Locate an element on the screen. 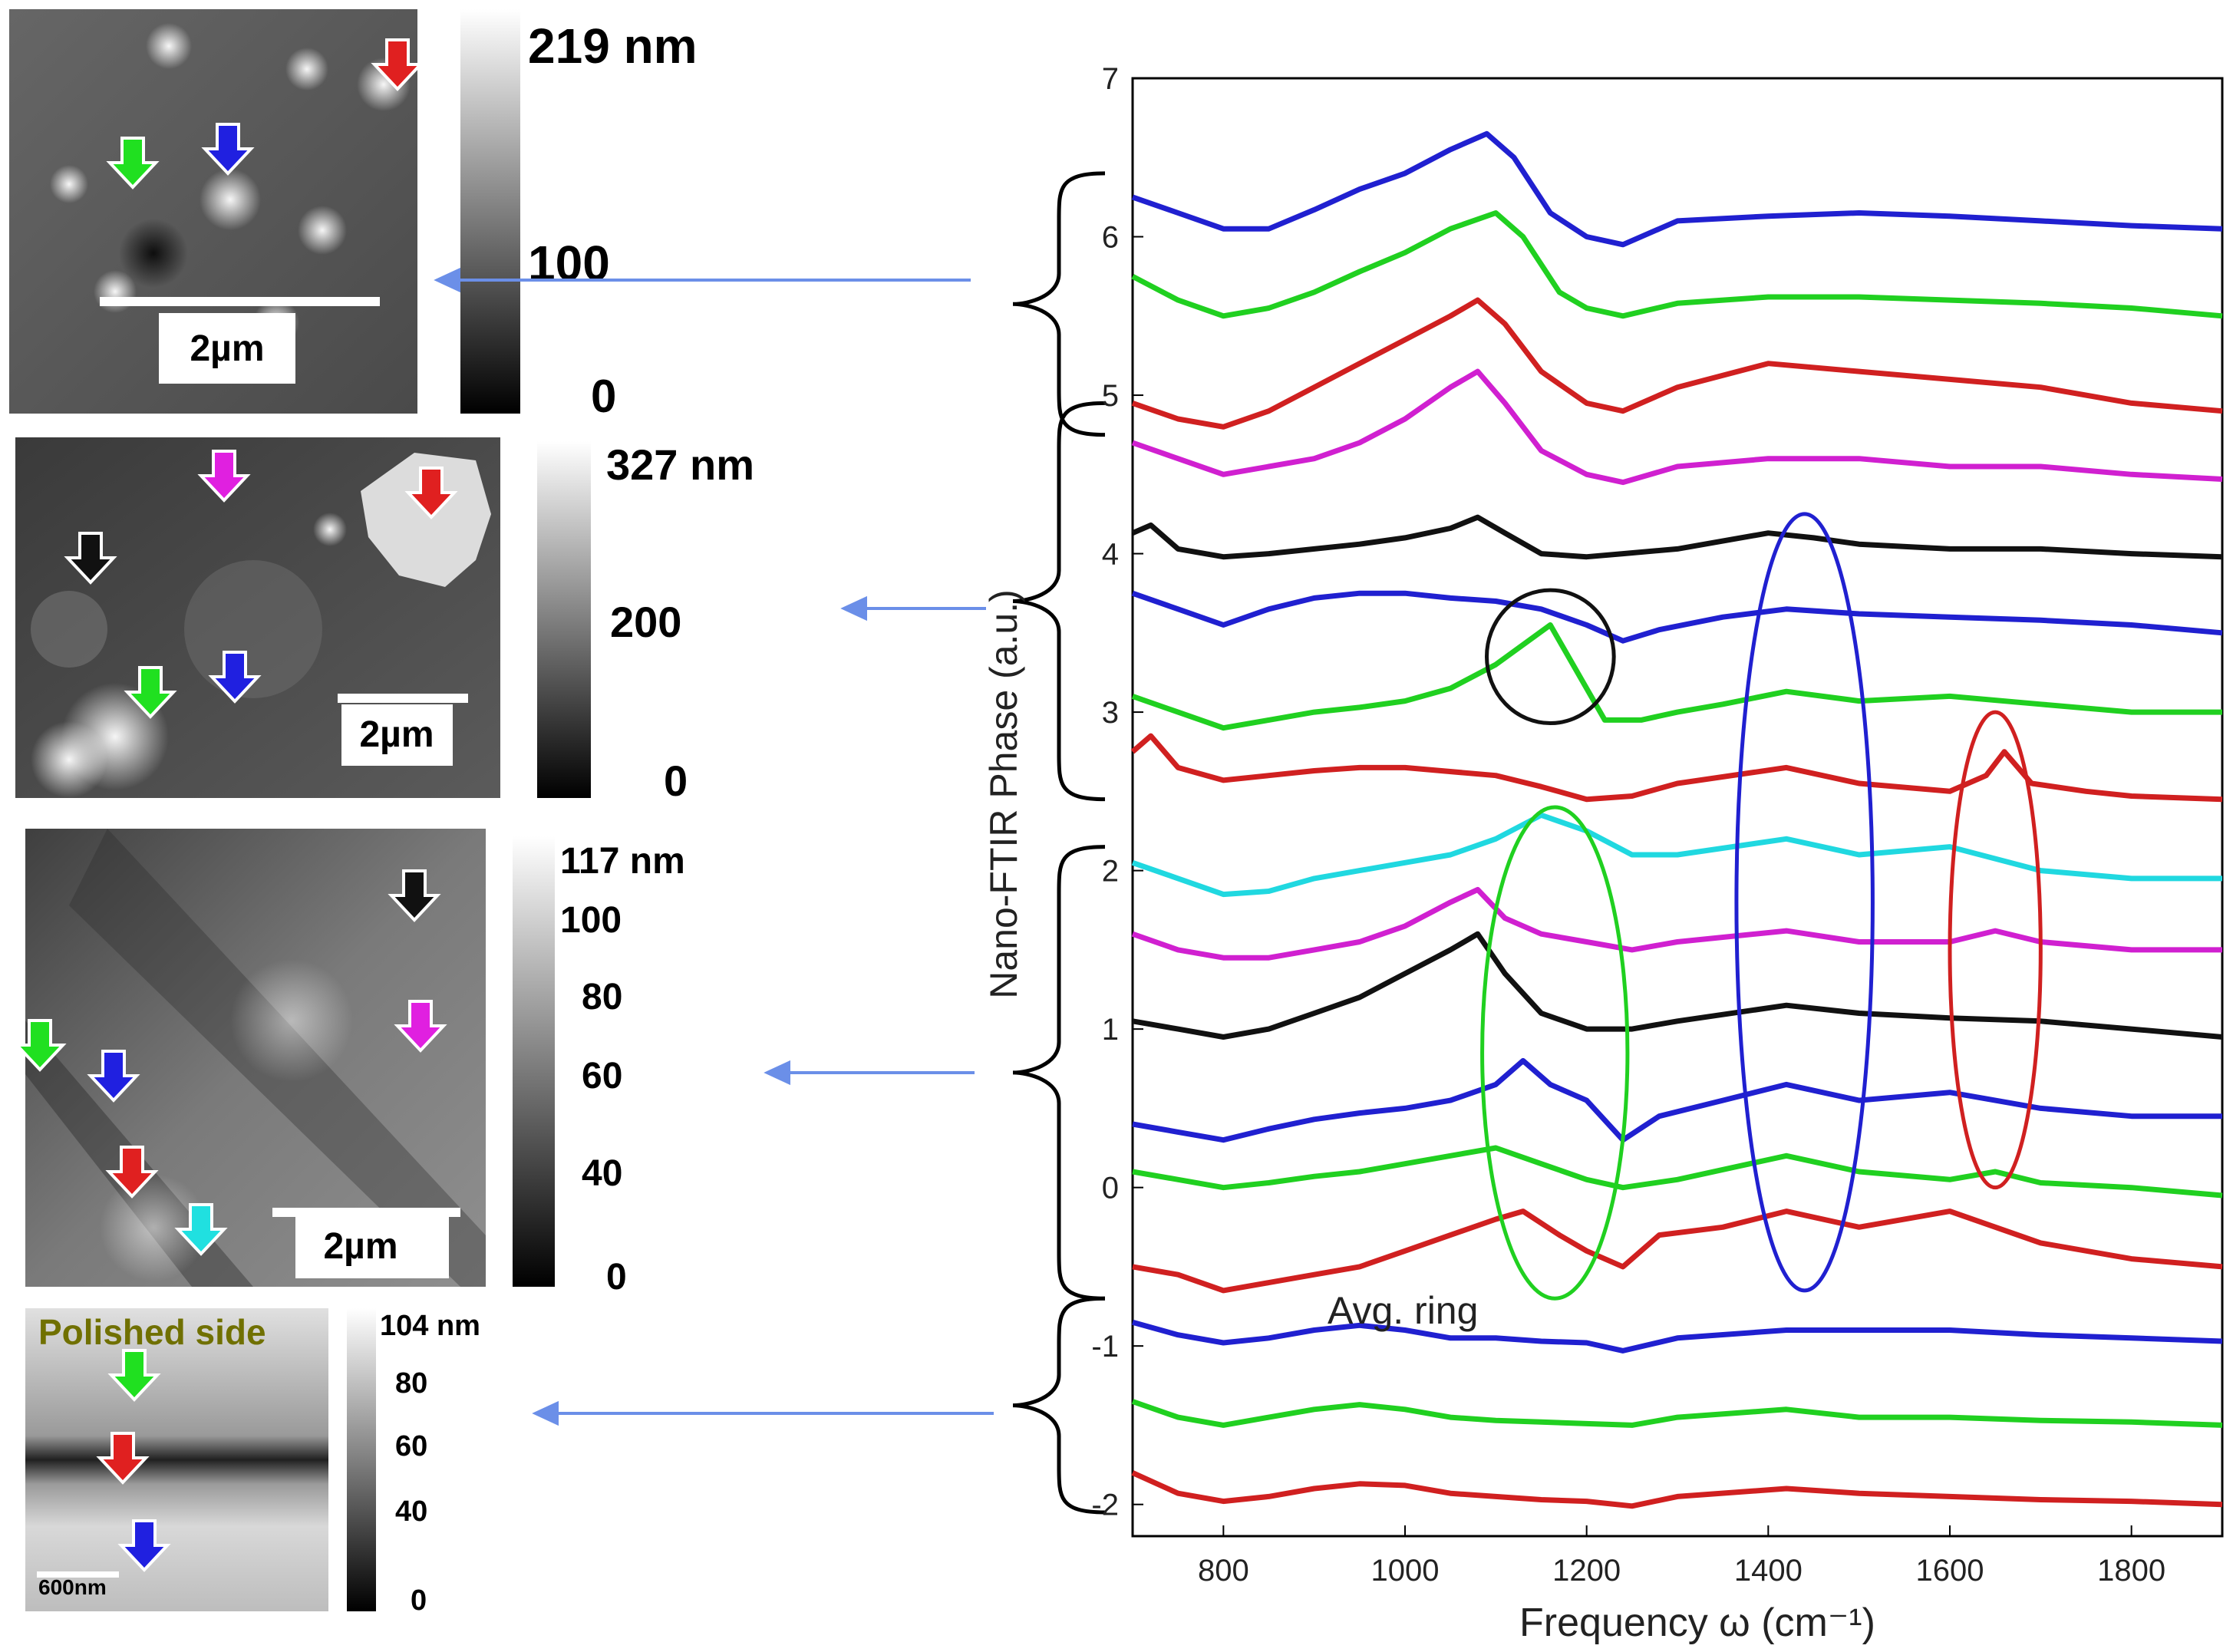 Image resolution: width=2233 pixels, height=1652 pixels. scale-bar-label-2: 2µm is located at coordinates (397, 734).